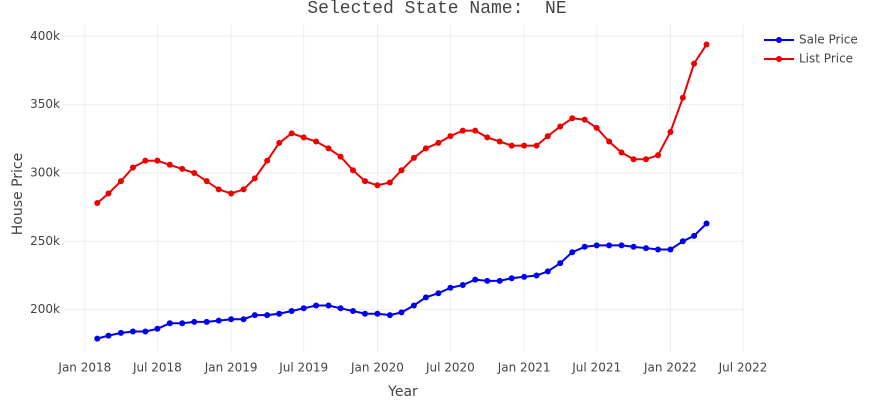  I want to click on y-axis-label: House Price, so click(18, 194).